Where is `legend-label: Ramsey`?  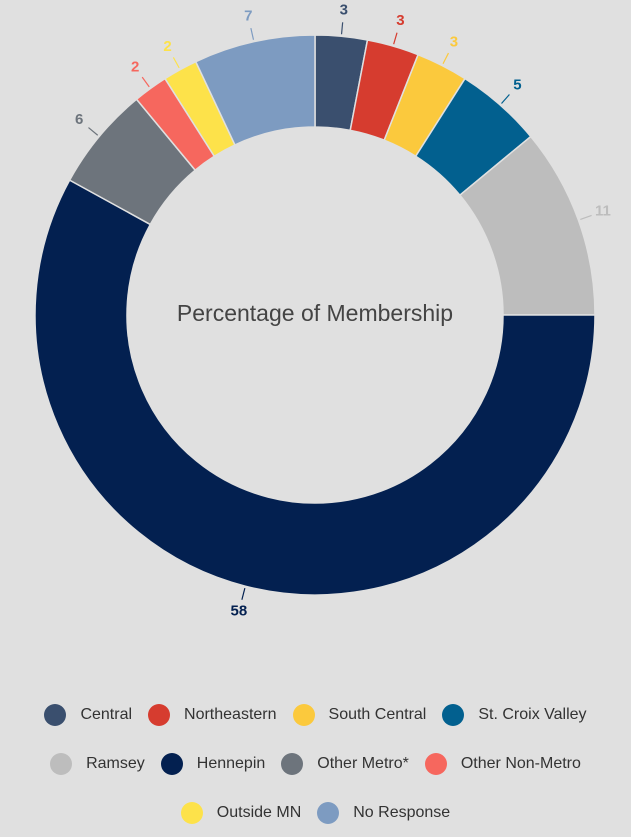
legend-label: Ramsey is located at coordinates (115, 763).